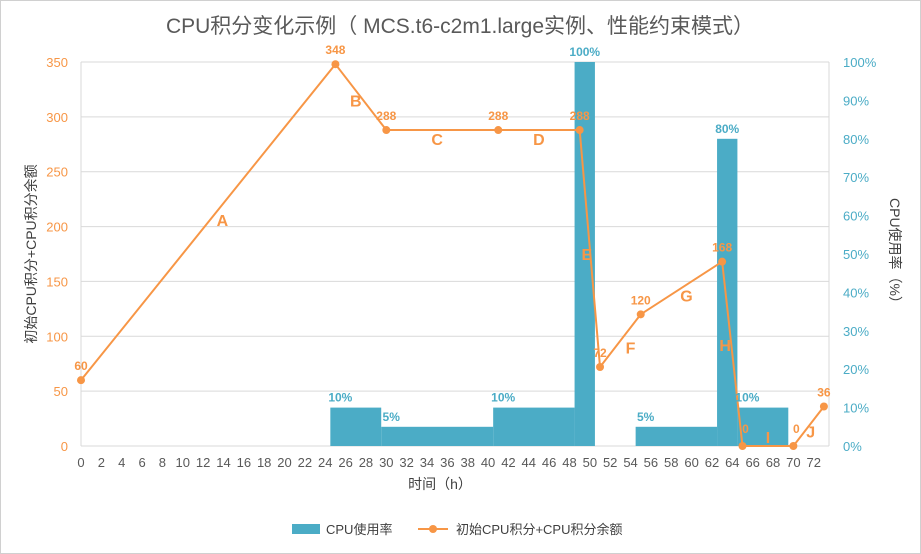 The image size is (921, 554). I want to click on line-data-label: 0, so click(796, 429).